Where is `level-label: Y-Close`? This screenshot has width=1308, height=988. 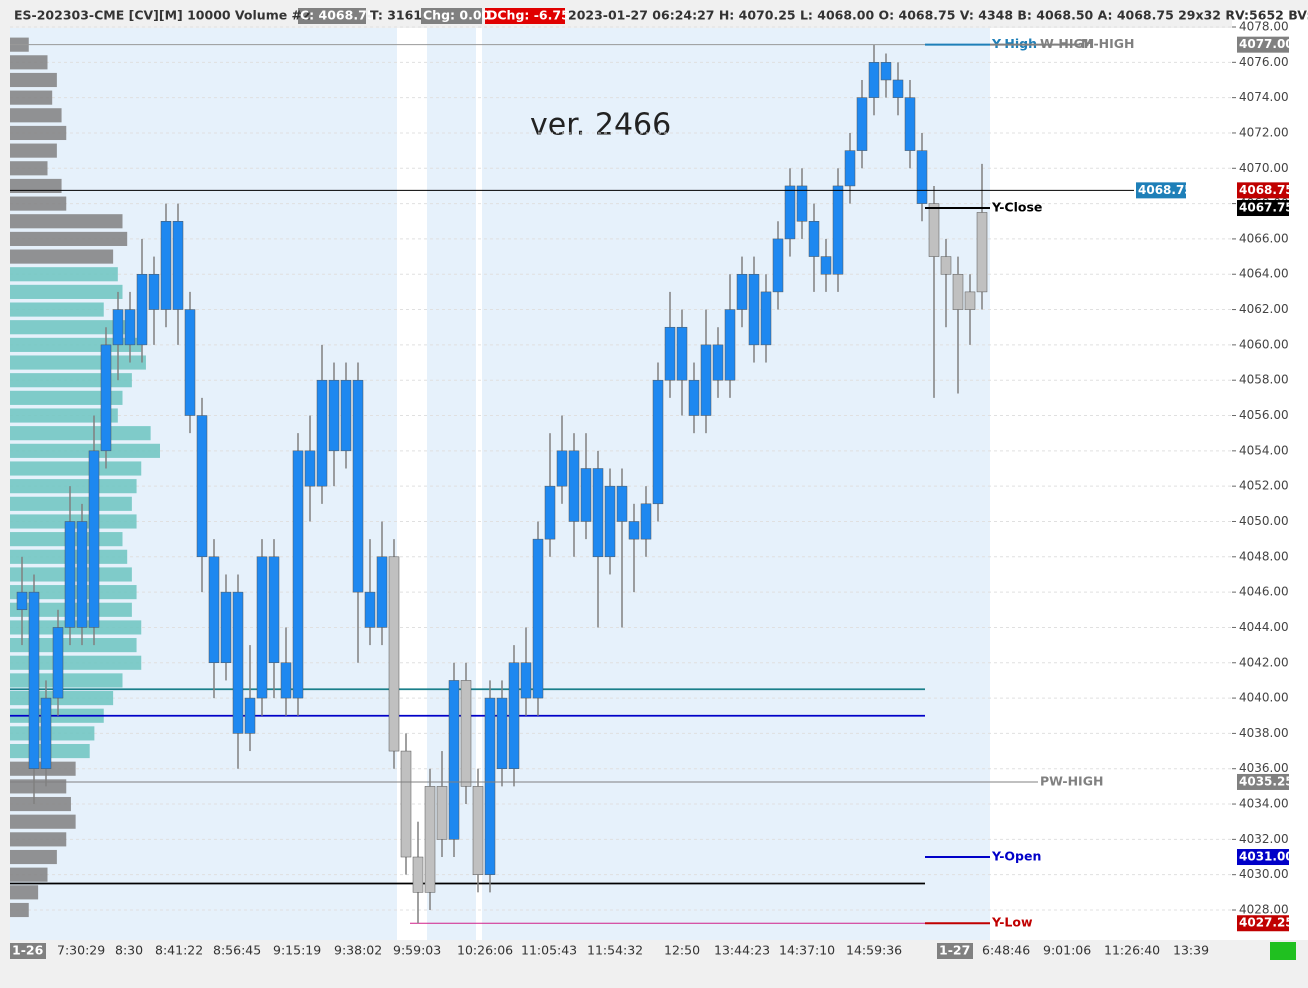
level-label: Y-Close is located at coordinates (1016, 207).